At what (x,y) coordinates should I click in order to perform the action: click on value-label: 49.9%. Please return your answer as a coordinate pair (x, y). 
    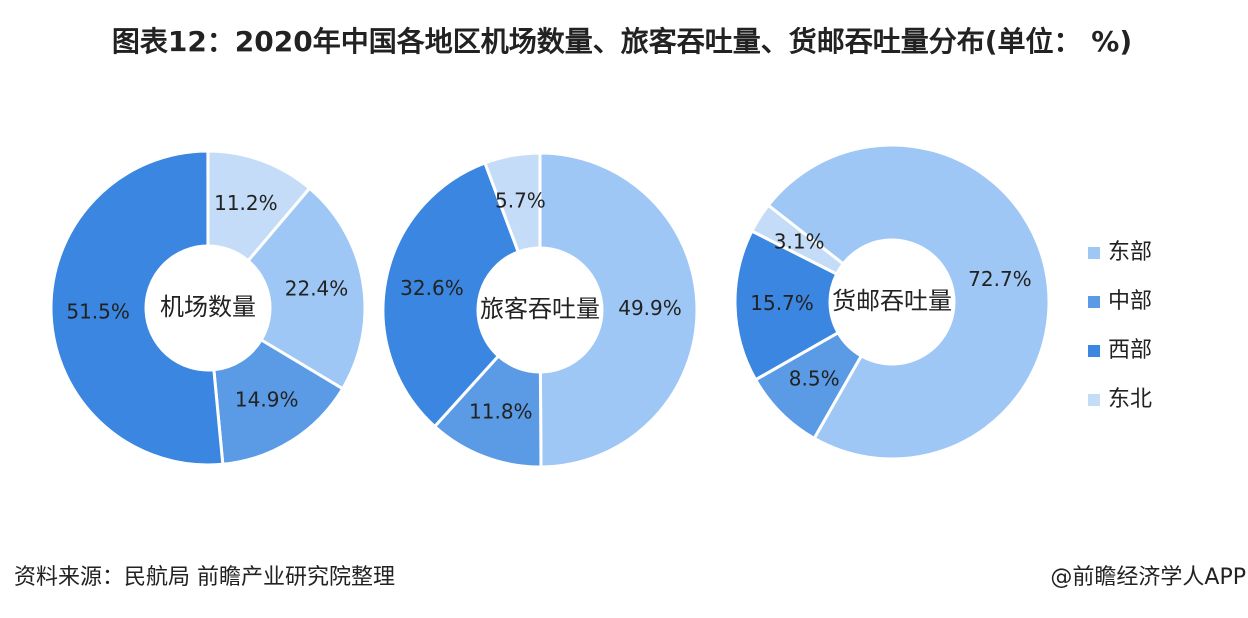
    Looking at the image, I should click on (650, 308).